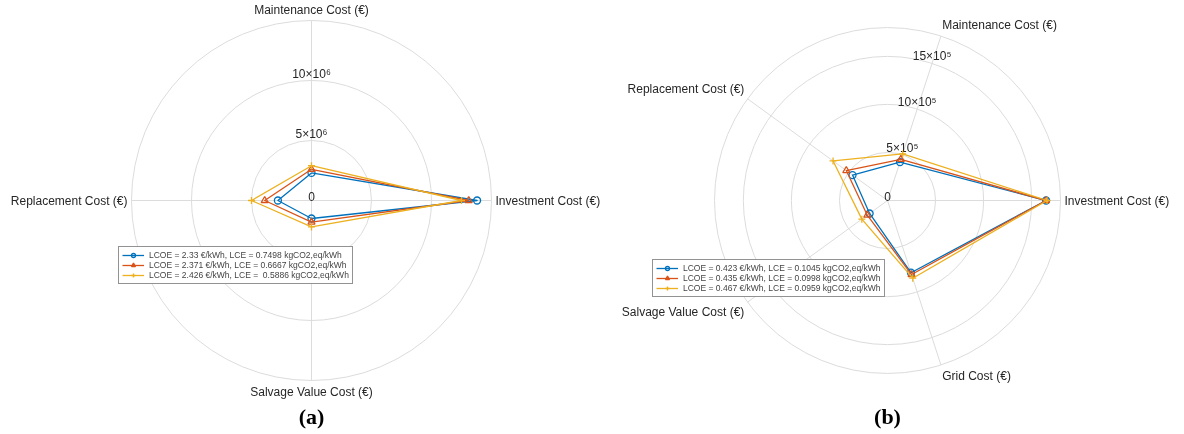 The image size is (1184, 434). I want to click on y-tick-label: 5×10⁵, so click(902, 147).